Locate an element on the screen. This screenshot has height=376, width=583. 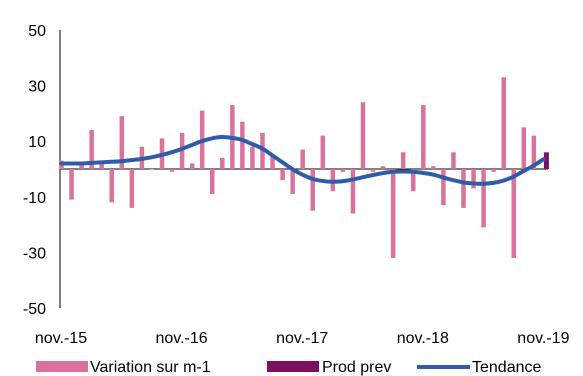
prod-prev-bars is located at coordinates (546, 160).